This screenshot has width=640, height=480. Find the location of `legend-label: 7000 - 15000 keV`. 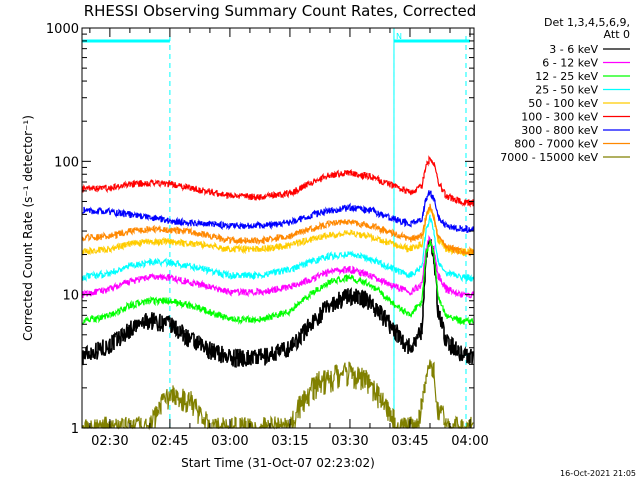

legend-label: 7000 - 15000 keV is located at coordinates (549, 157).